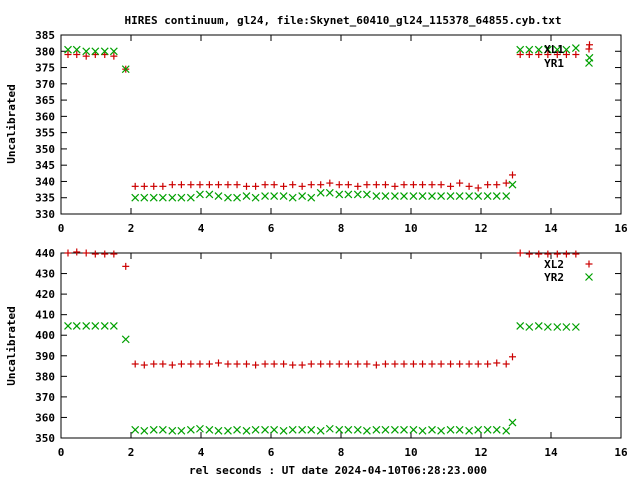 The height and width of the screenshot is (480, 640). I want to click on x-tick-label: 14, so click(551, 228).